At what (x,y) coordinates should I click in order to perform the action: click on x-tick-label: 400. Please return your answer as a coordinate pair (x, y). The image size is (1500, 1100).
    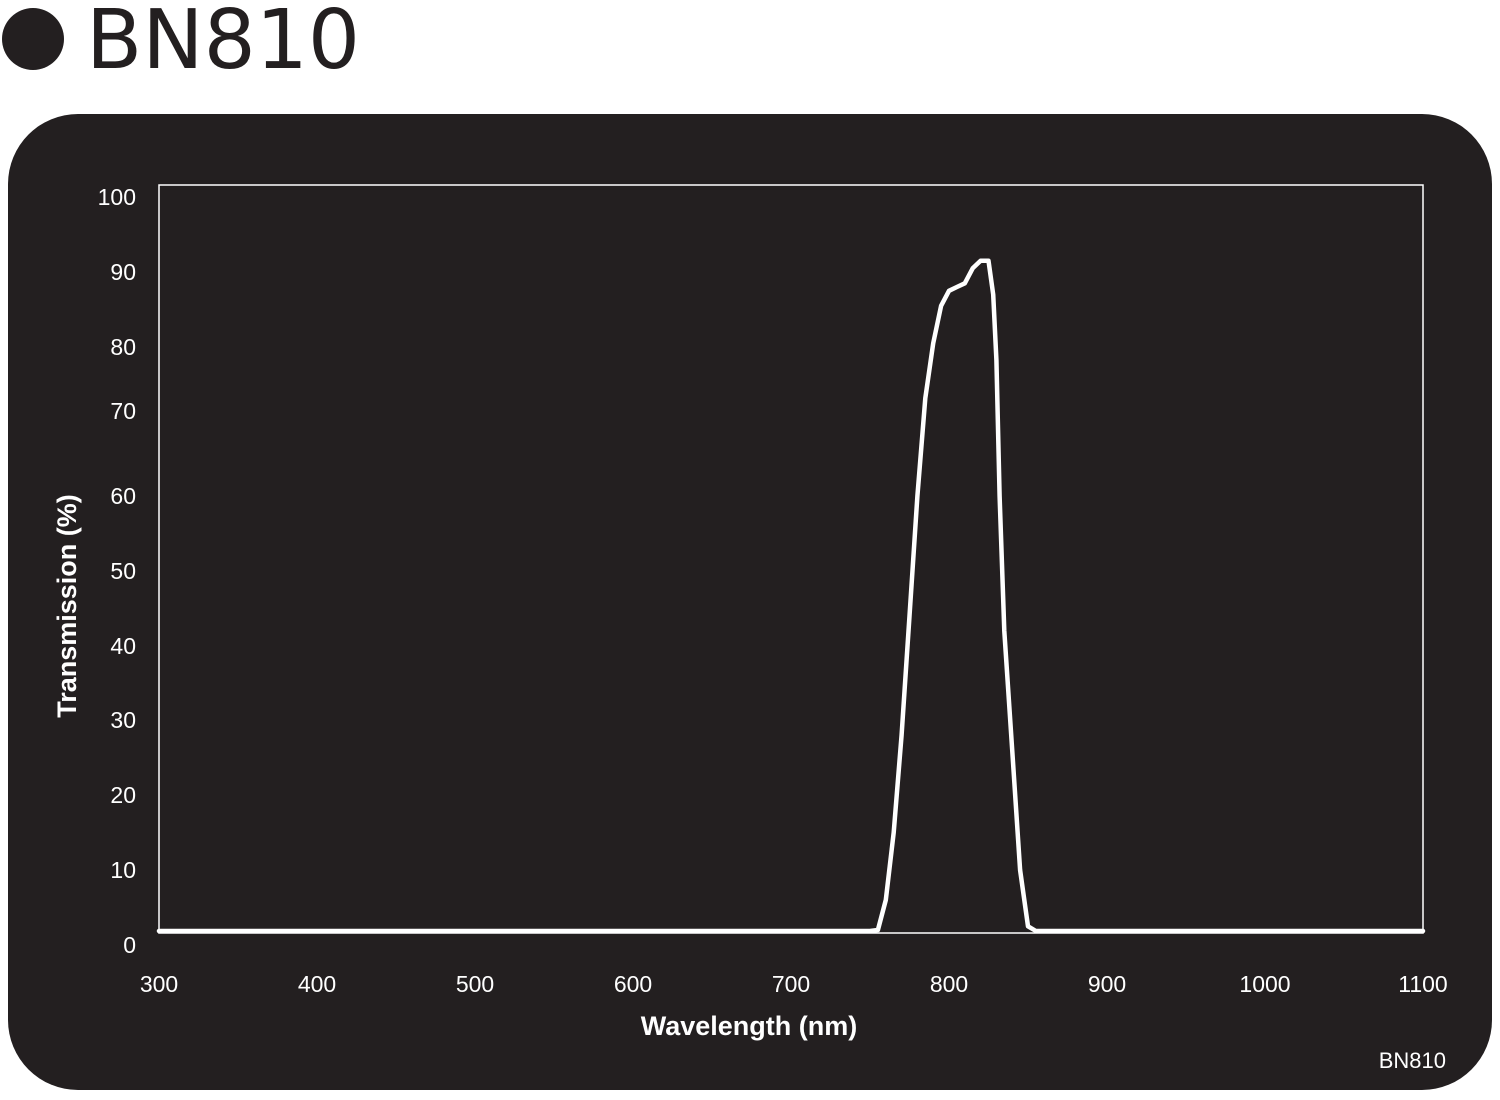
    Looking at the image, I should click on (317, 984).